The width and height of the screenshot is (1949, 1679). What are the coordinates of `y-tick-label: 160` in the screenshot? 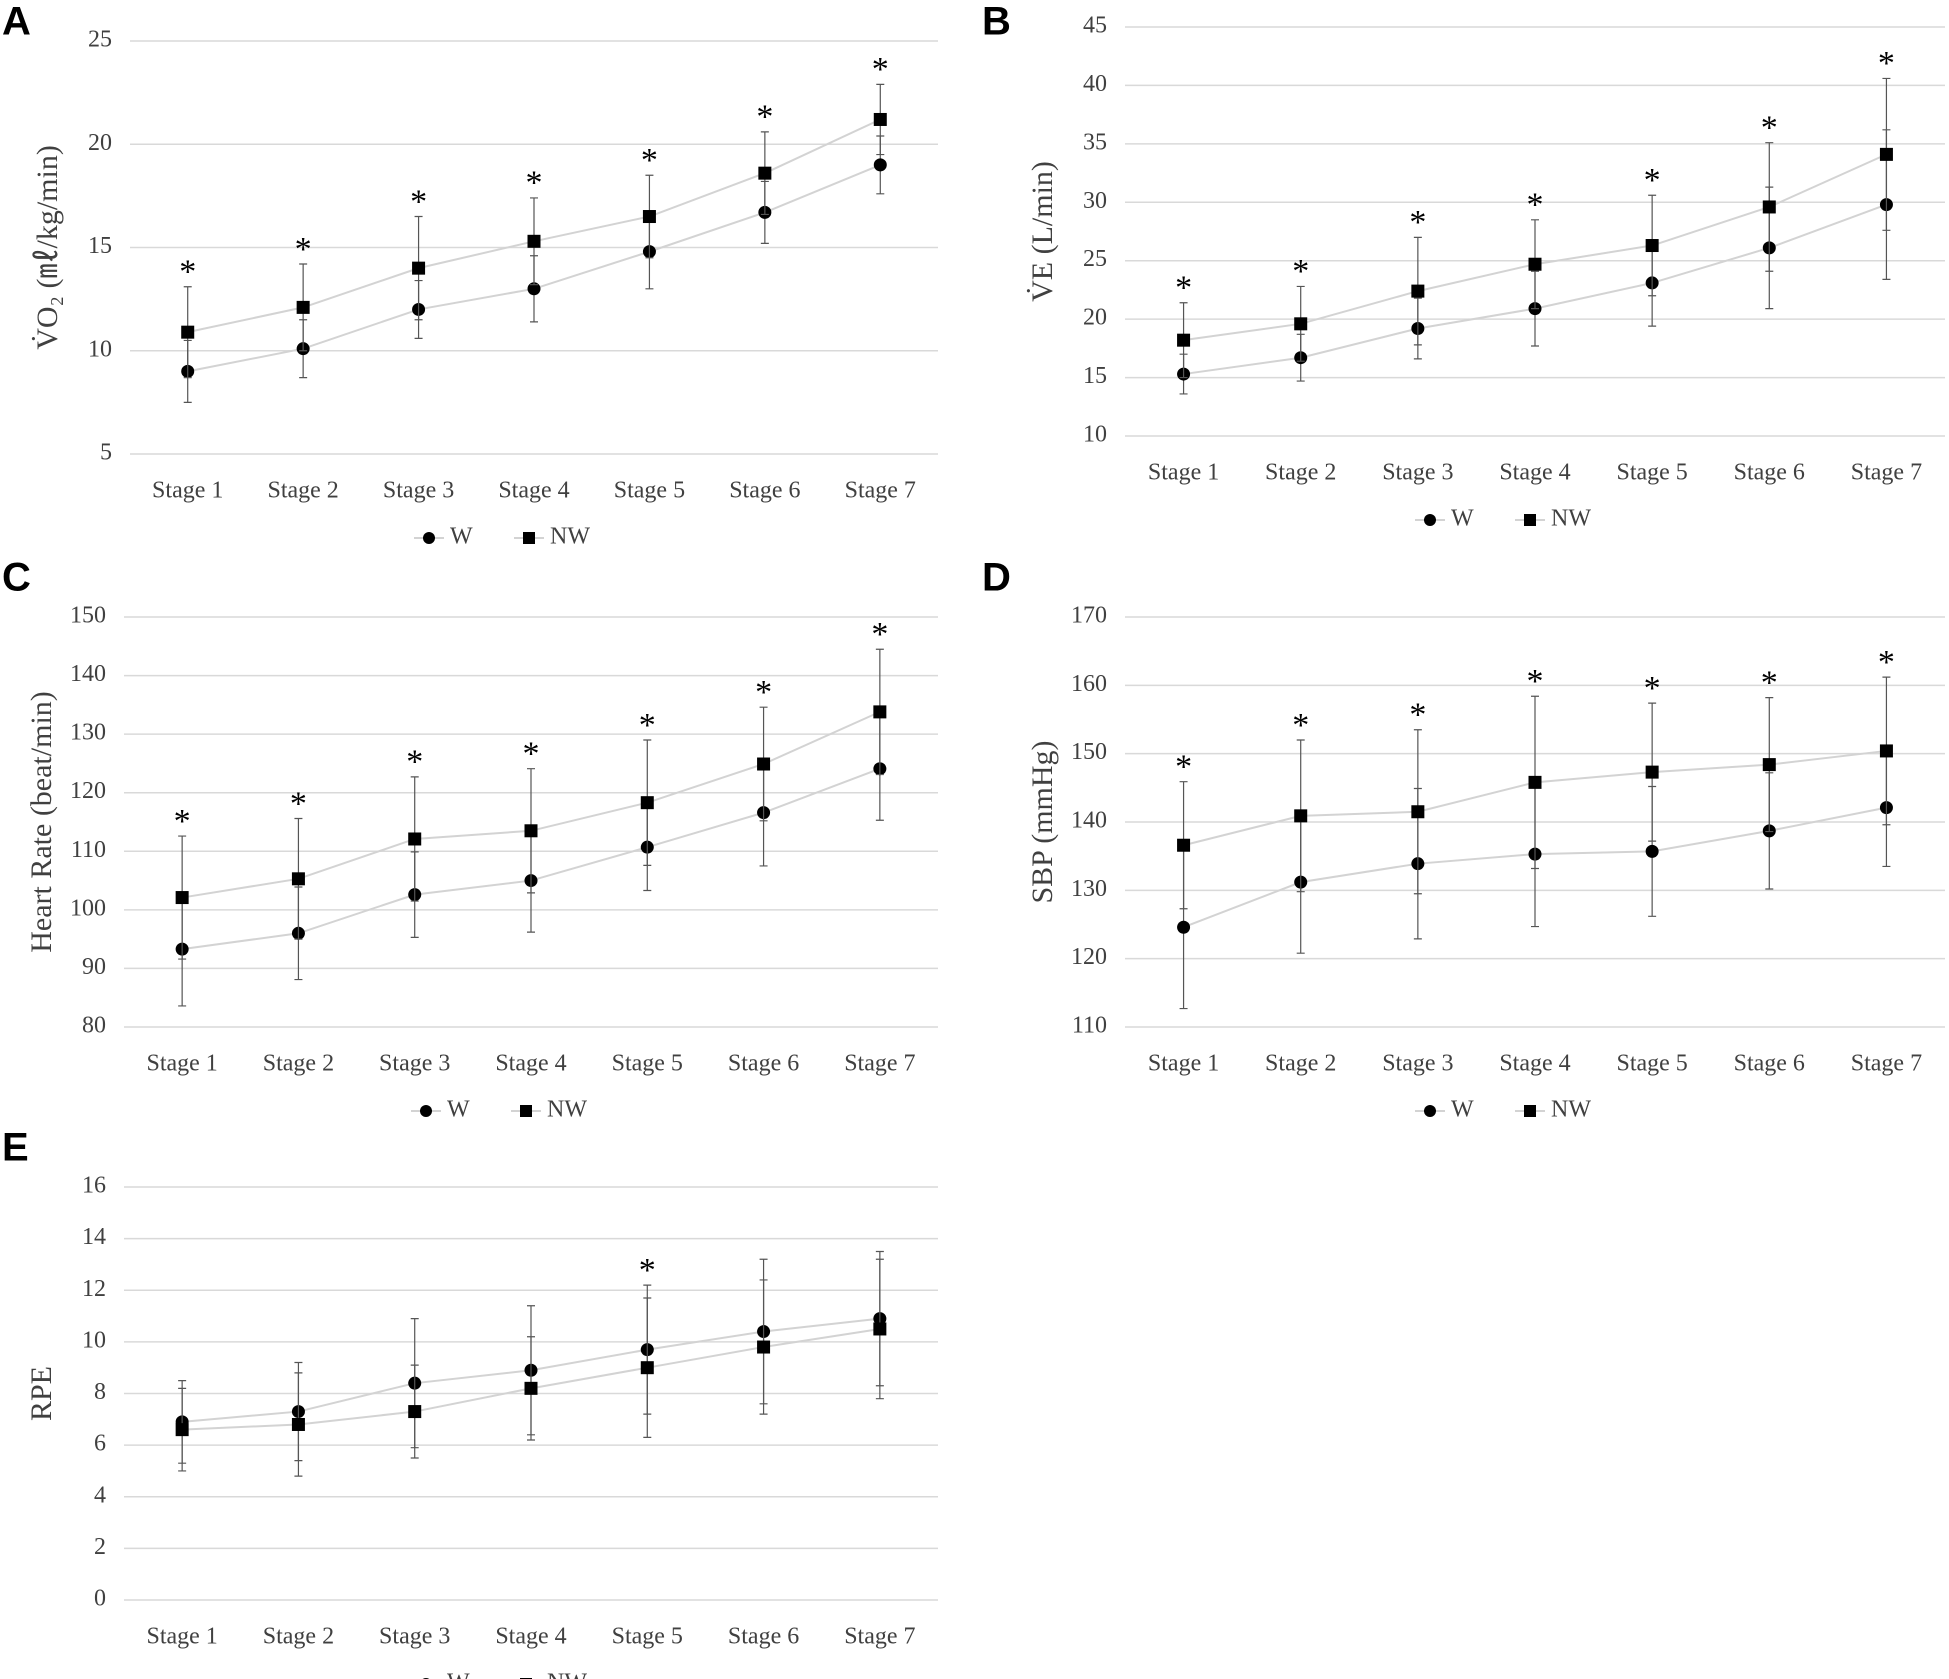 It's located at (1089, 684).